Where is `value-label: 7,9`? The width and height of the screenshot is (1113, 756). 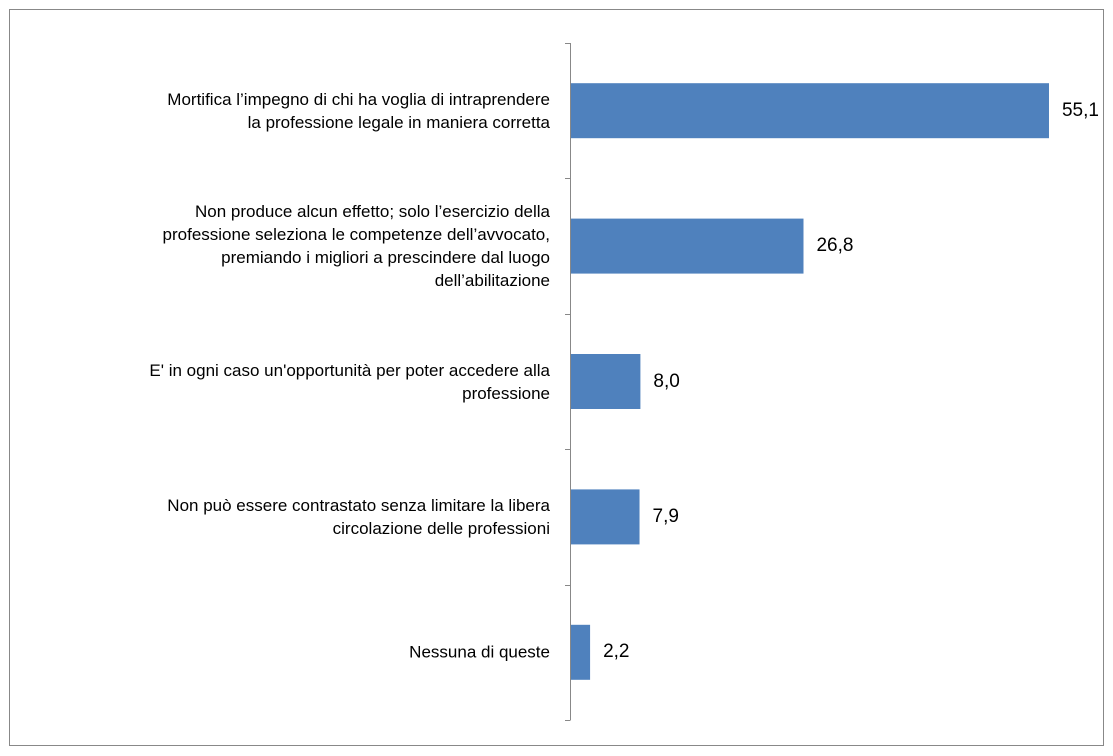
value-label: 7,9 is located at coordinates (665, 516).